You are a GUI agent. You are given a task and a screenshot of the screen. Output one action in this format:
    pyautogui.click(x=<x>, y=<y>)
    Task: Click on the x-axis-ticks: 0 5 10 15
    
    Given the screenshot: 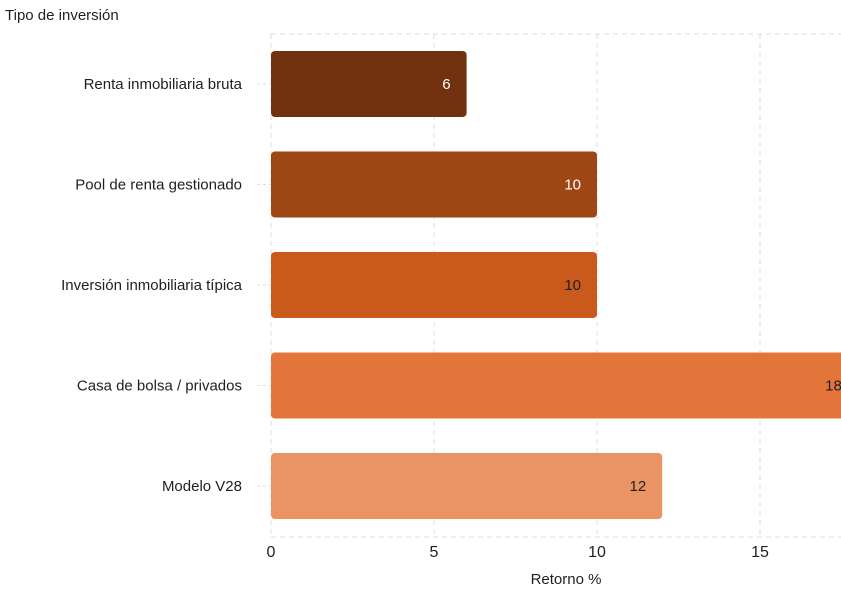 What is the action you would take?
    pyautogui.click(x=518, y=552)
    